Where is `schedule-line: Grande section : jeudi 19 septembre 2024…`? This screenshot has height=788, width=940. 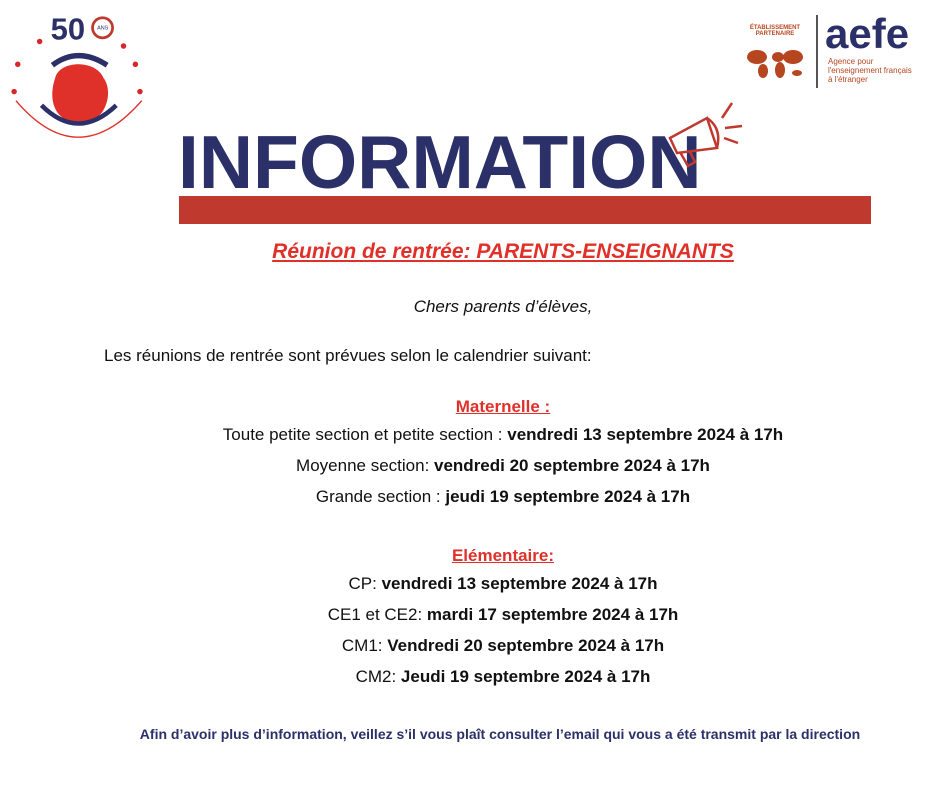 schedule-line: Grande section : jeudi 19 septembre 2024… is located at coordinates (503, 496).